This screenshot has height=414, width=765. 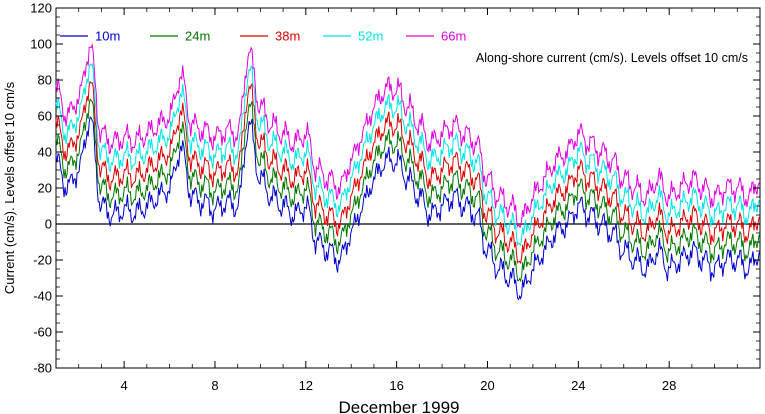 I want to click on x-tick-label: 8, so click(x=214, y=385).